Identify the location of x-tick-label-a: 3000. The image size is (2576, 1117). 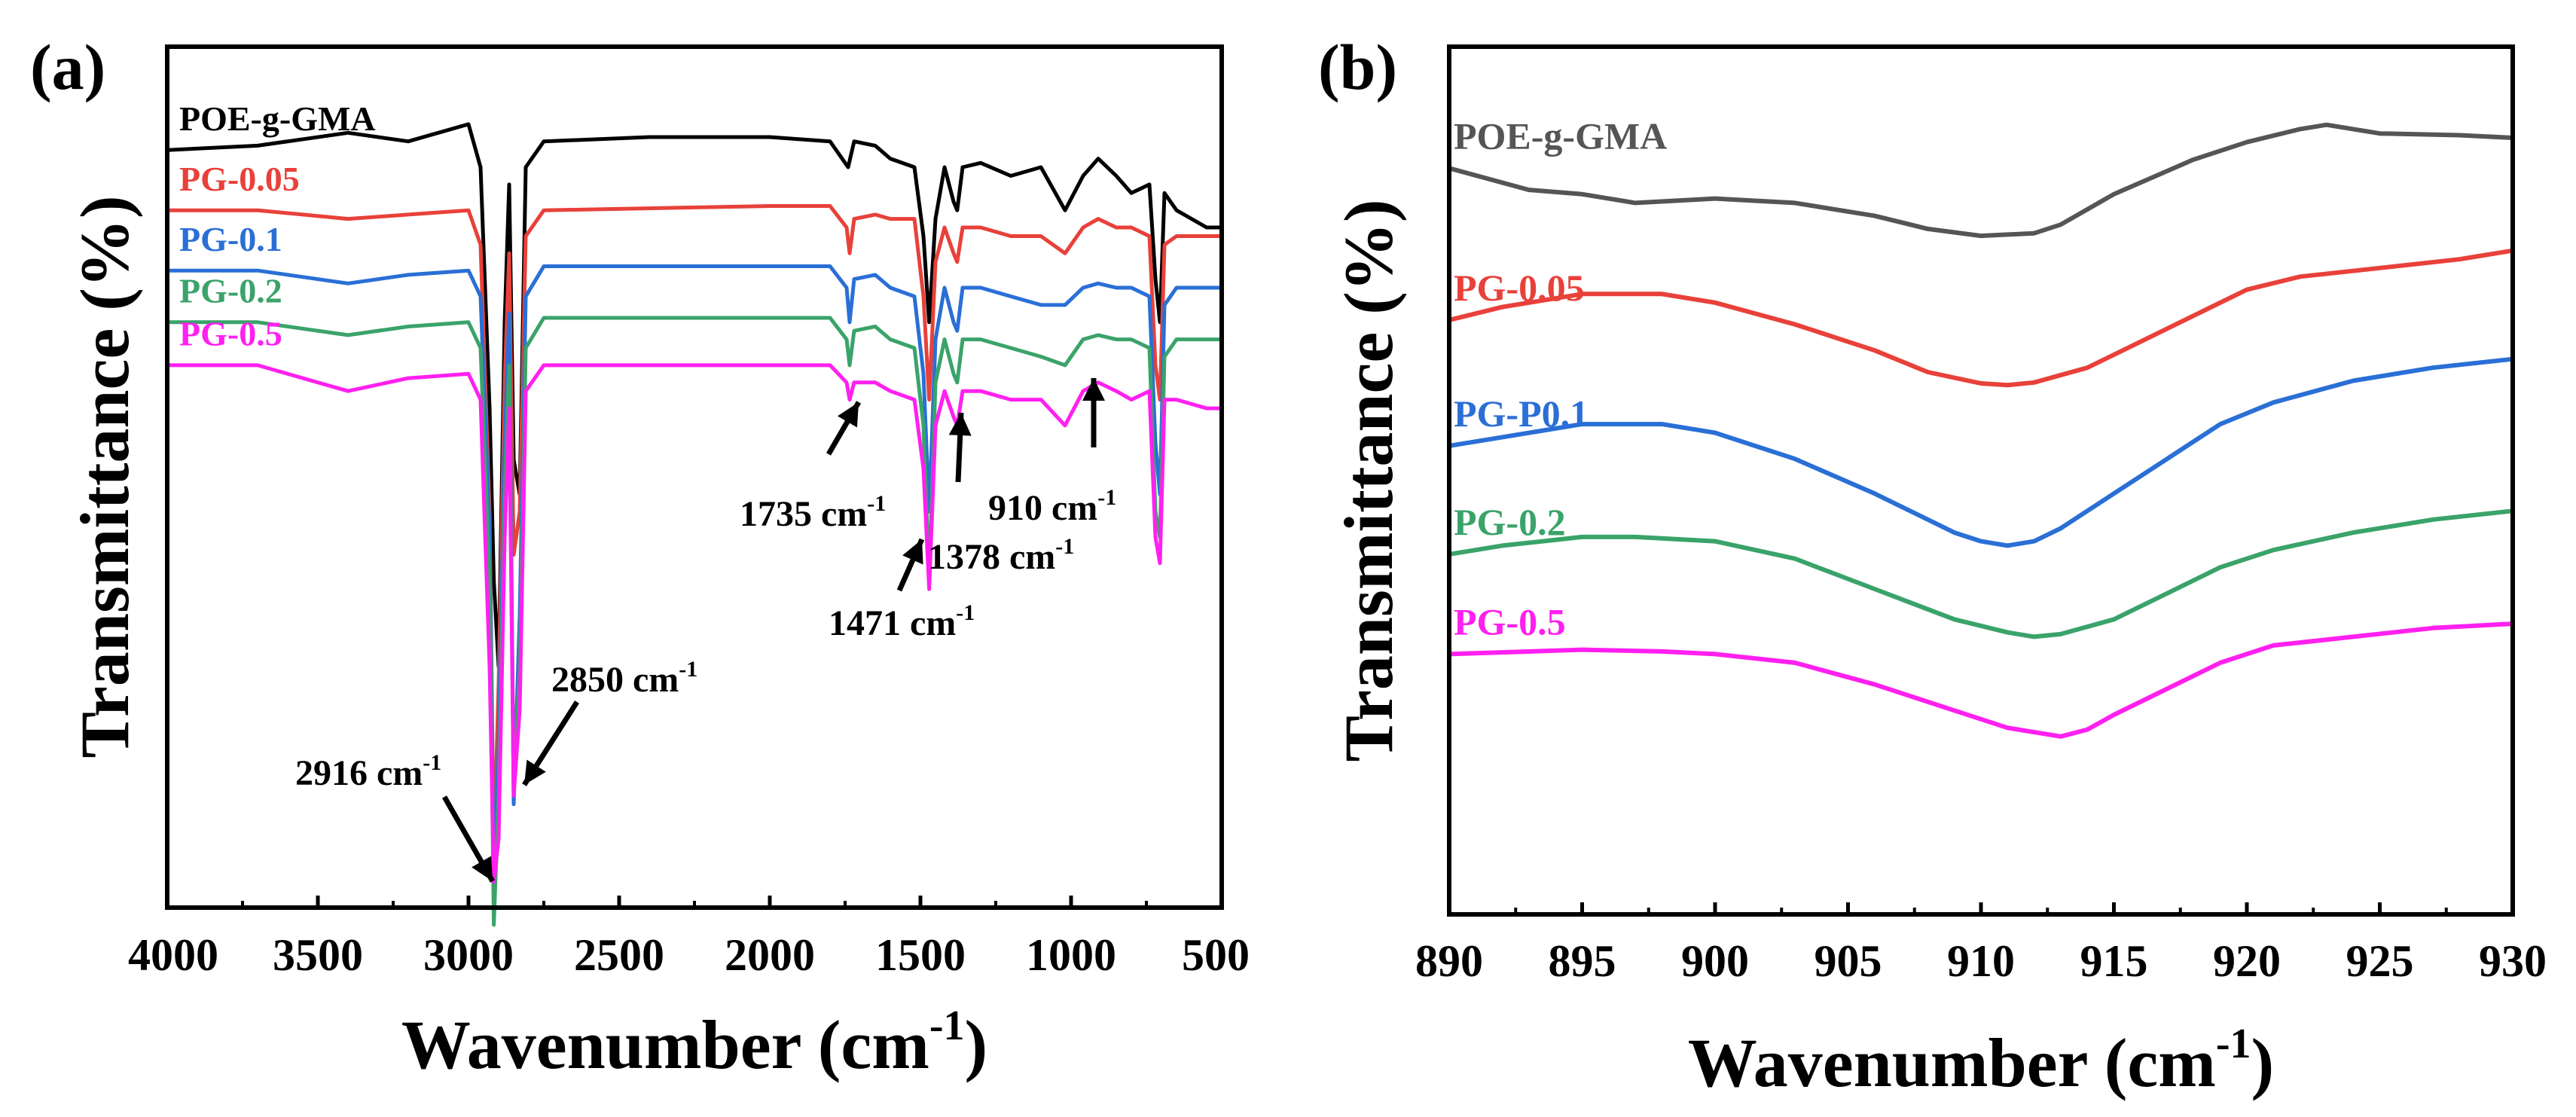
(469, 955).